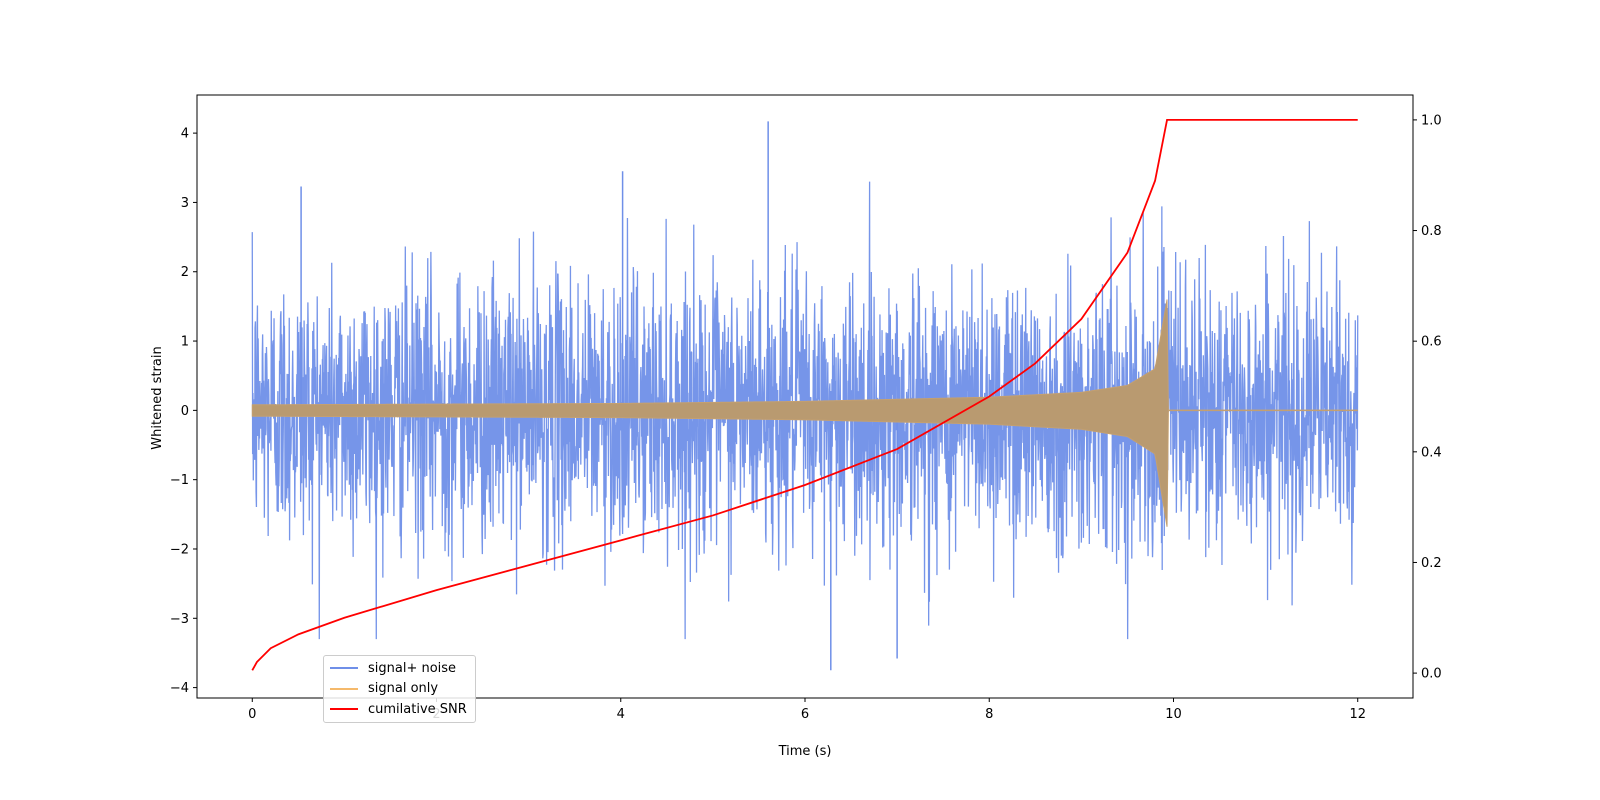  What do you see at coordinates (185, 134) in the screenshot?
I see `y-tick-label-left: 4` at bounding box center [185, 134].